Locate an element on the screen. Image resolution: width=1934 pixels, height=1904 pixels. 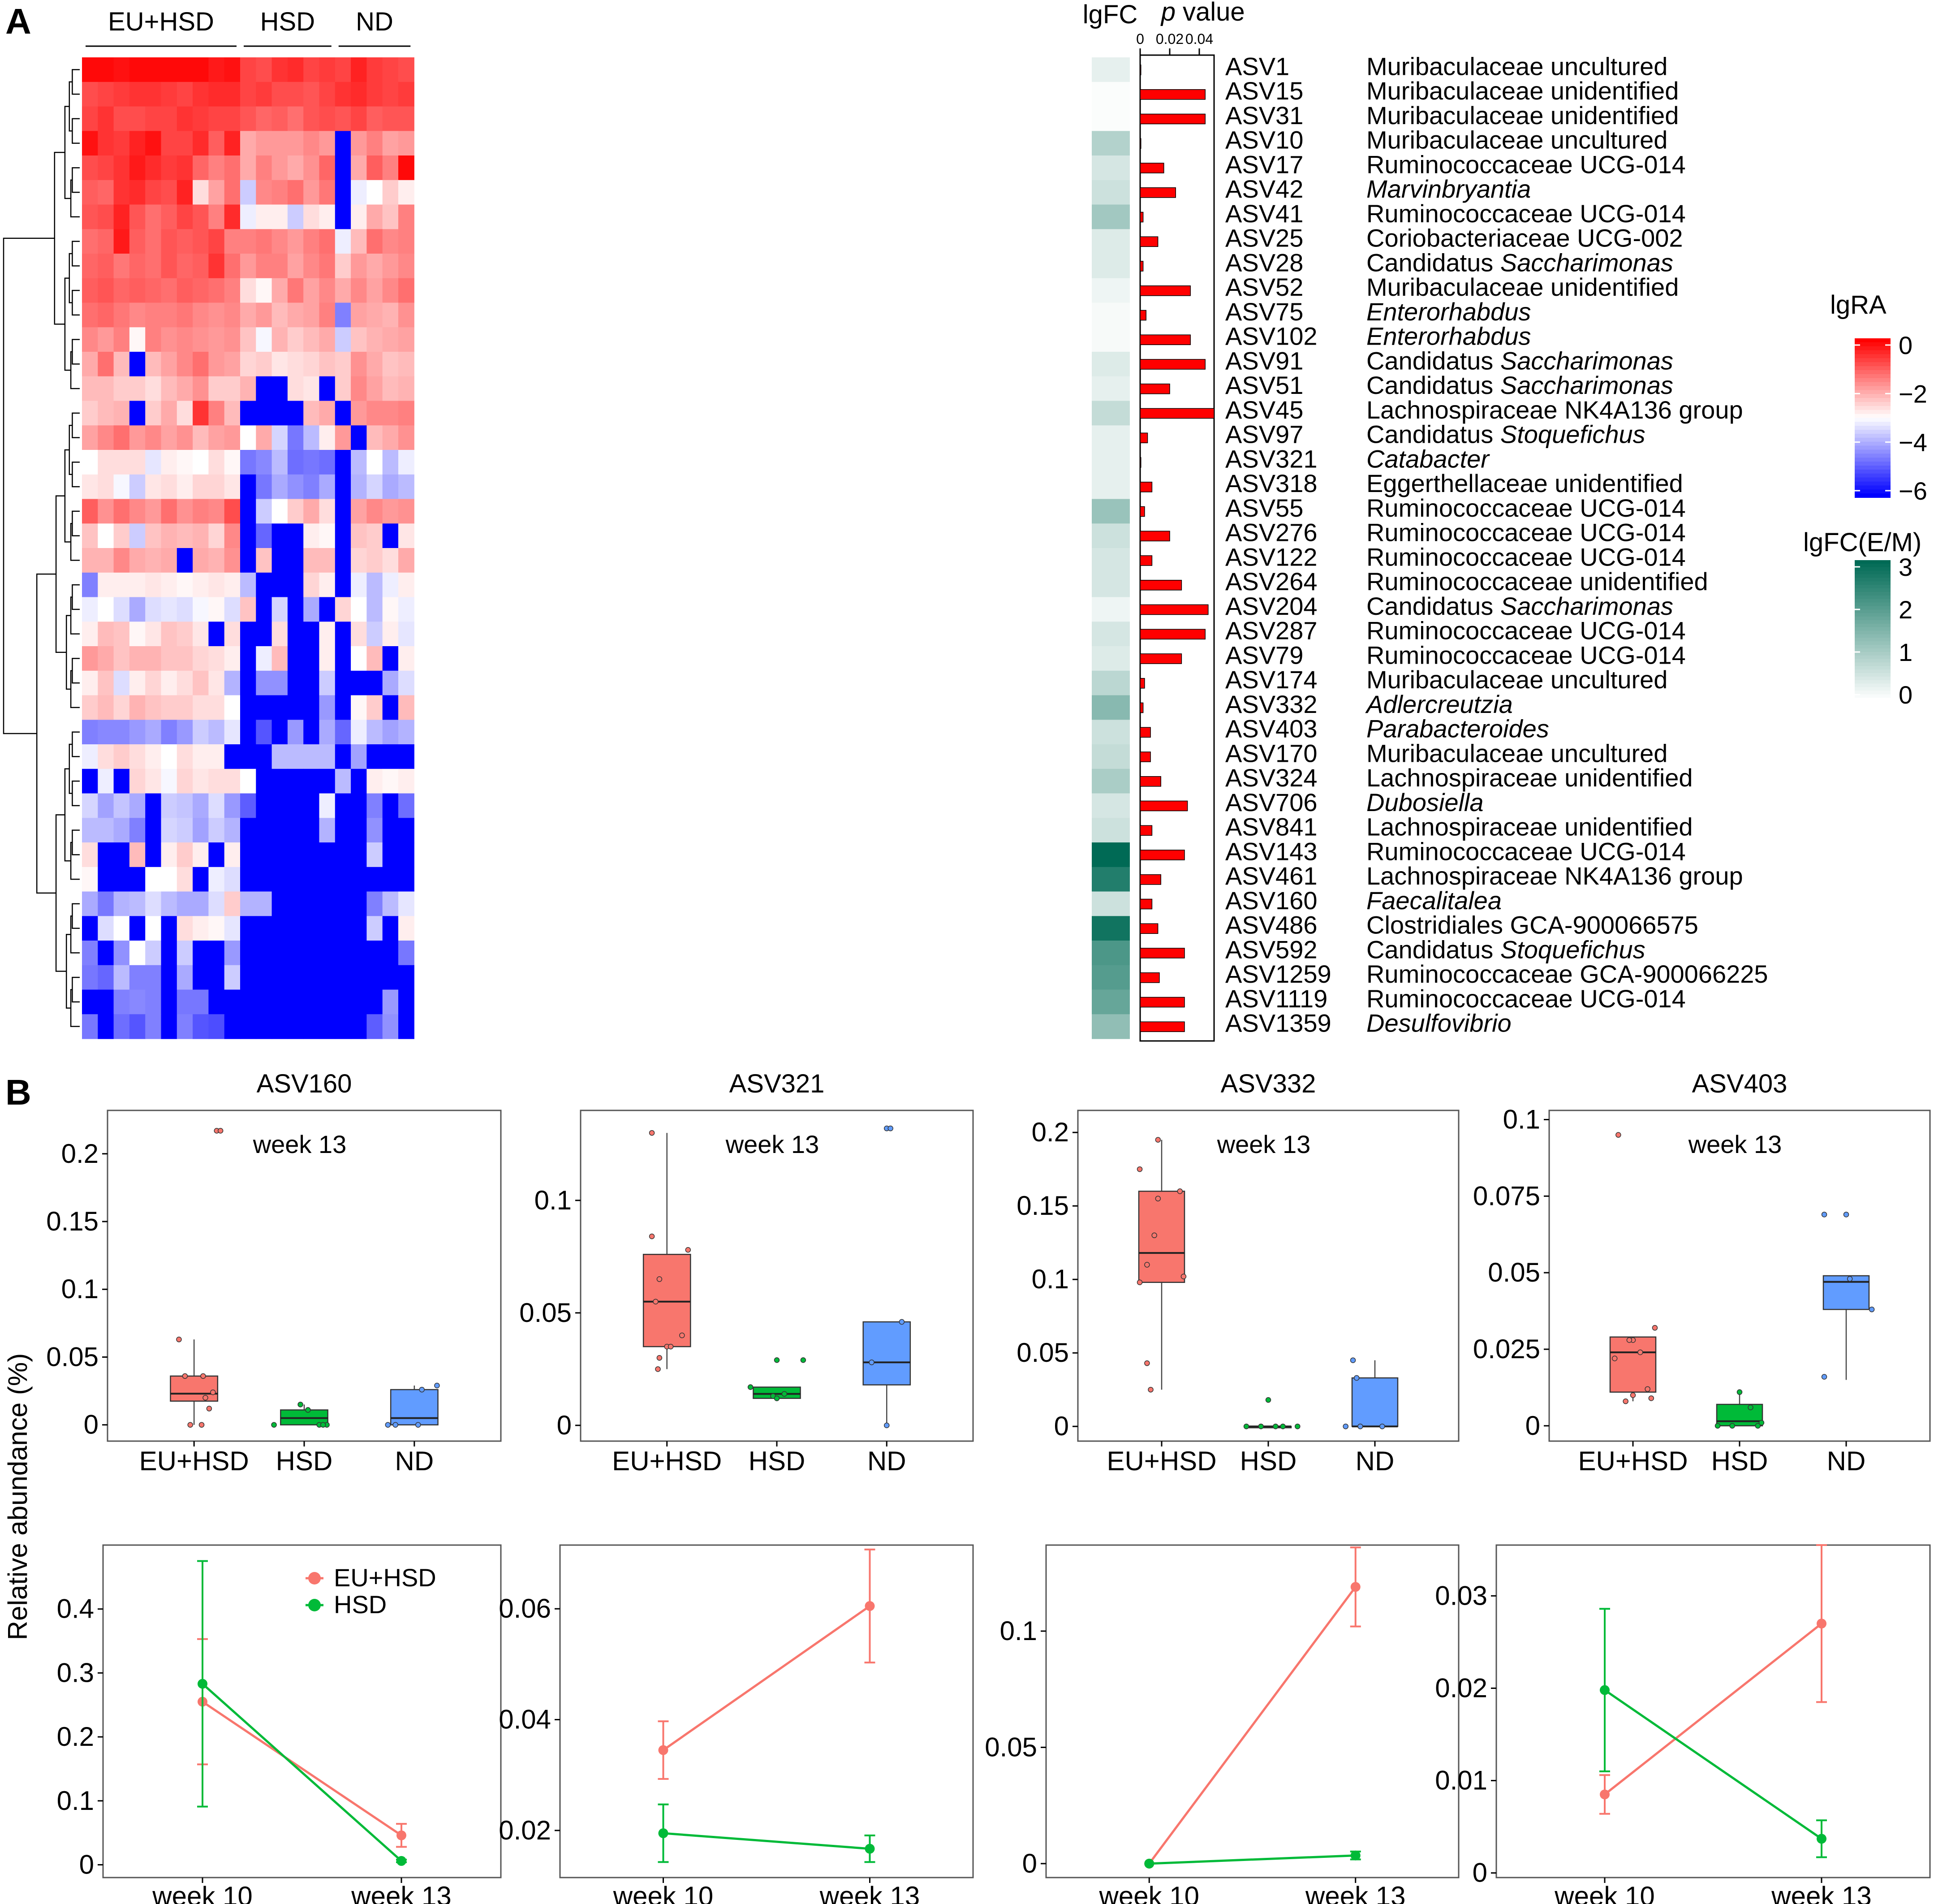
y-tick-label: 0.4 is located at coordinates (75, 1609).